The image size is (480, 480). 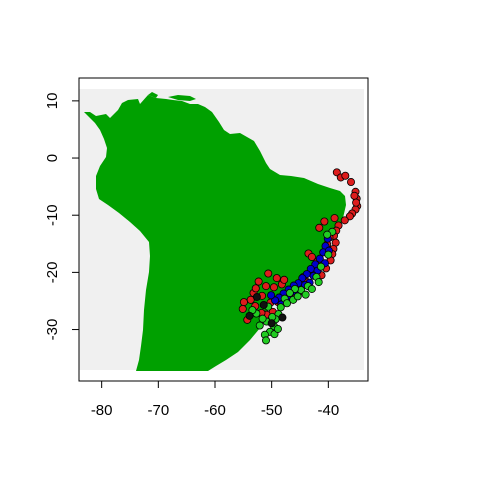 I want to click on occurrence-points, so click(x=300, y=256).